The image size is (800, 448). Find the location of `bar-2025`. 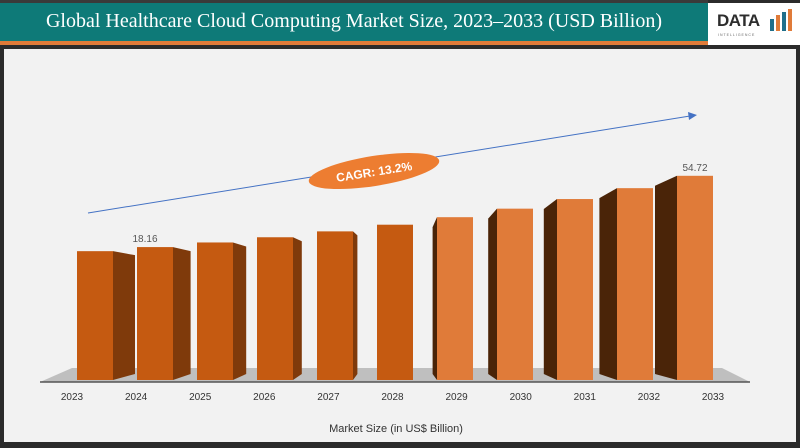

bar-2025 is located at coordinates (215, 311).